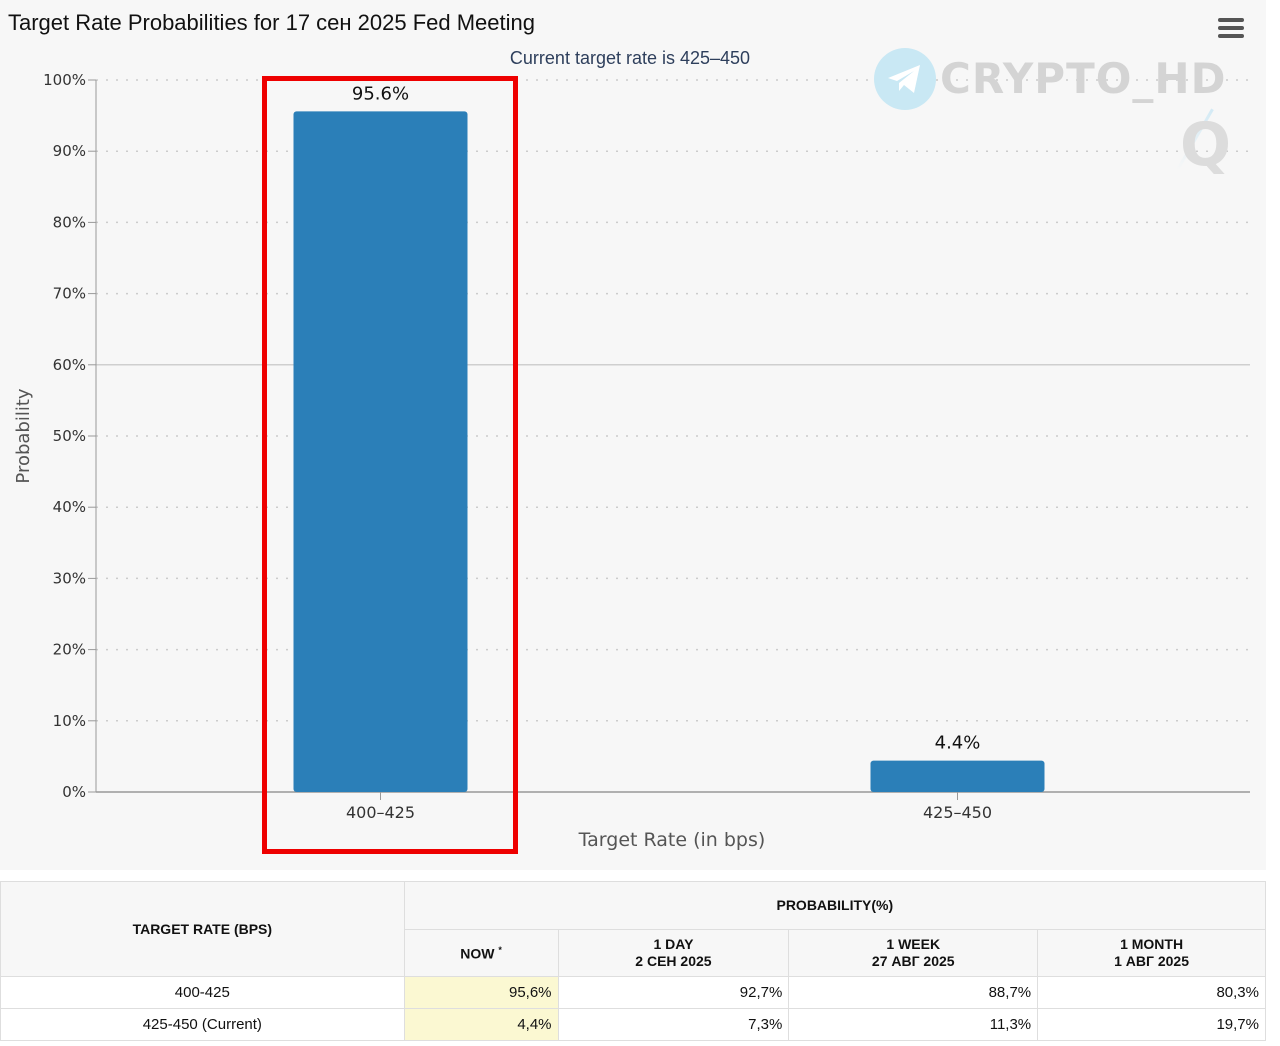  I want to click on cell-1-month: 19,7%, so click(1151, 1024).